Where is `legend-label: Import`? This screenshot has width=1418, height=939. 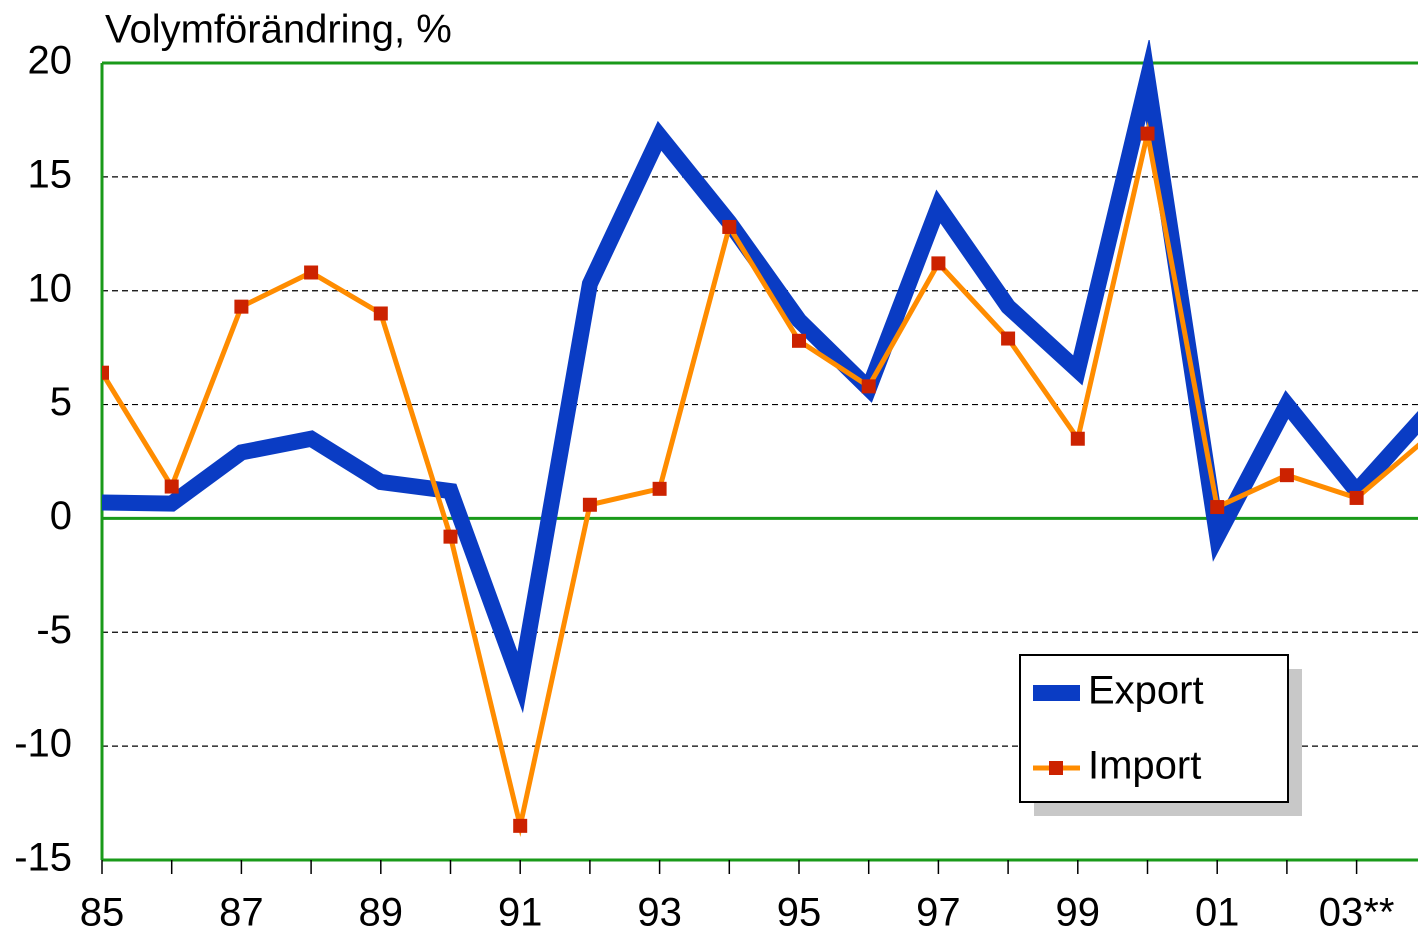
legend-label: Import is located at coordinates (1144, 766).